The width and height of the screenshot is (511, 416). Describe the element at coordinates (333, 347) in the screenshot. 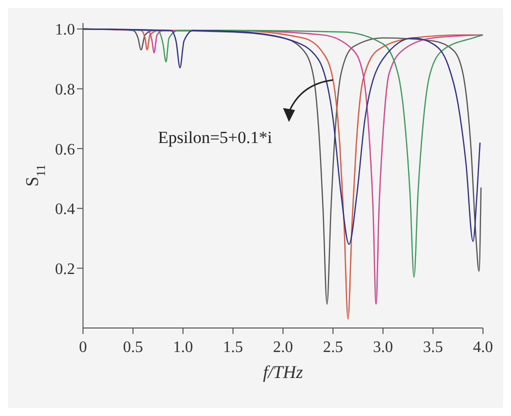

I see `x-tick-label: 2.5` at that location.